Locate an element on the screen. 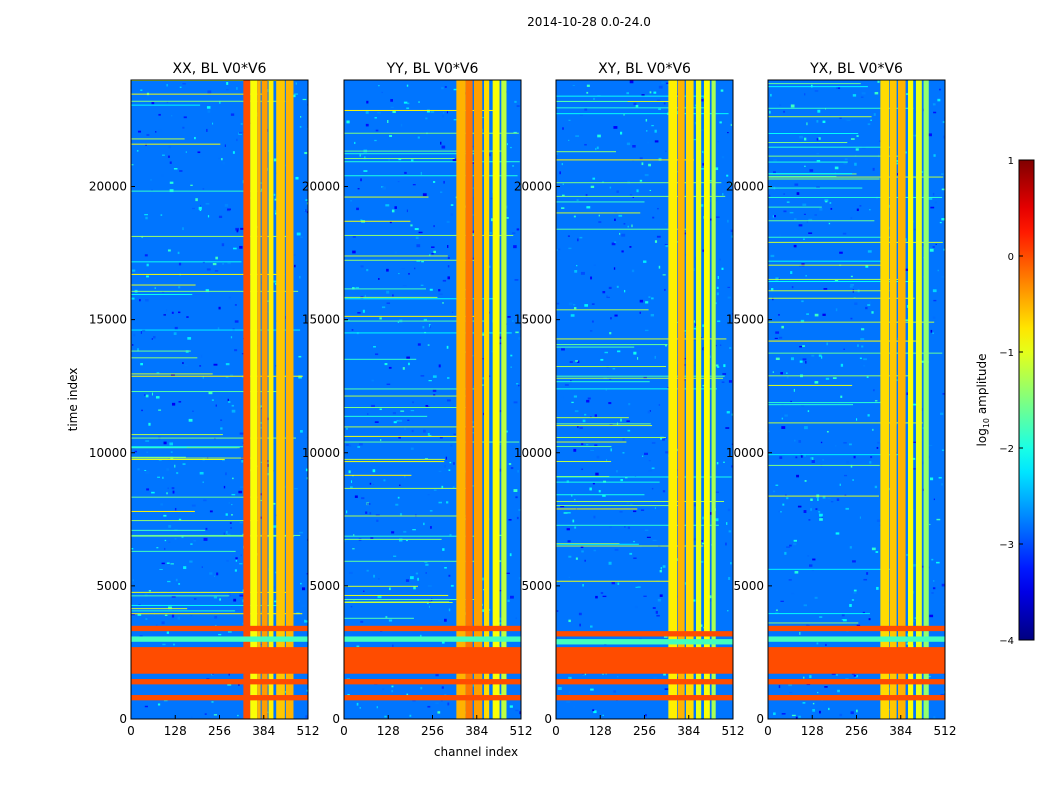 The width and height of the screenshot is (1050, 800). x-tick-label: 256 is located at coordinates (856, 731).